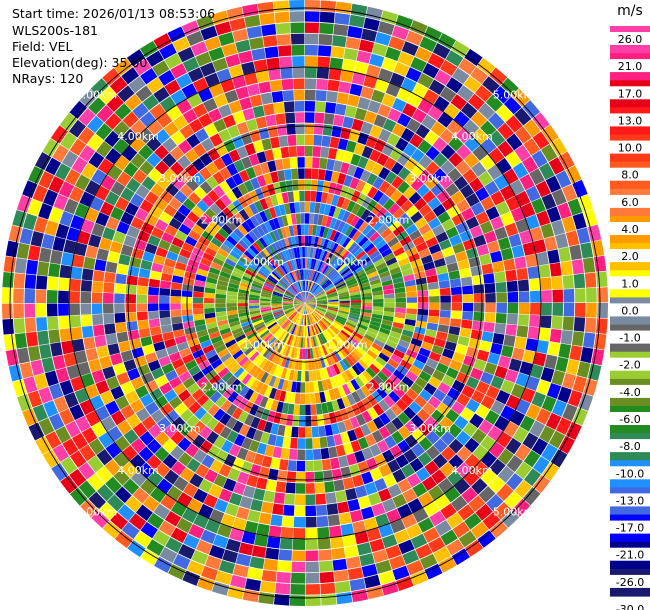 Image resolution: width=650 pixels, height=610 pixels. Describe the element at coordinates (630, 93) in the screenshot. I see `colorbar-tick-label: 17.0` at that location.